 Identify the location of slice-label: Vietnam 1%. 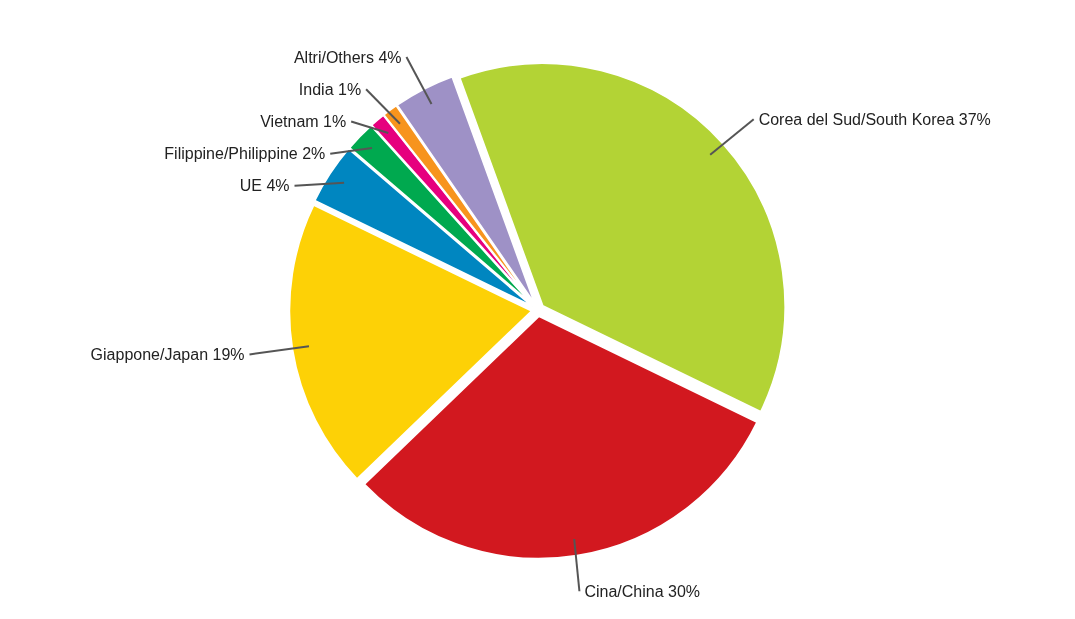
(303, 121).